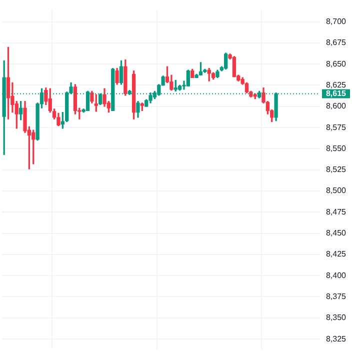  What do you see at coordinates (336, 63) in the screenshot?
I see `y-tick-label: 8,650` at bounding box center [336, 63].